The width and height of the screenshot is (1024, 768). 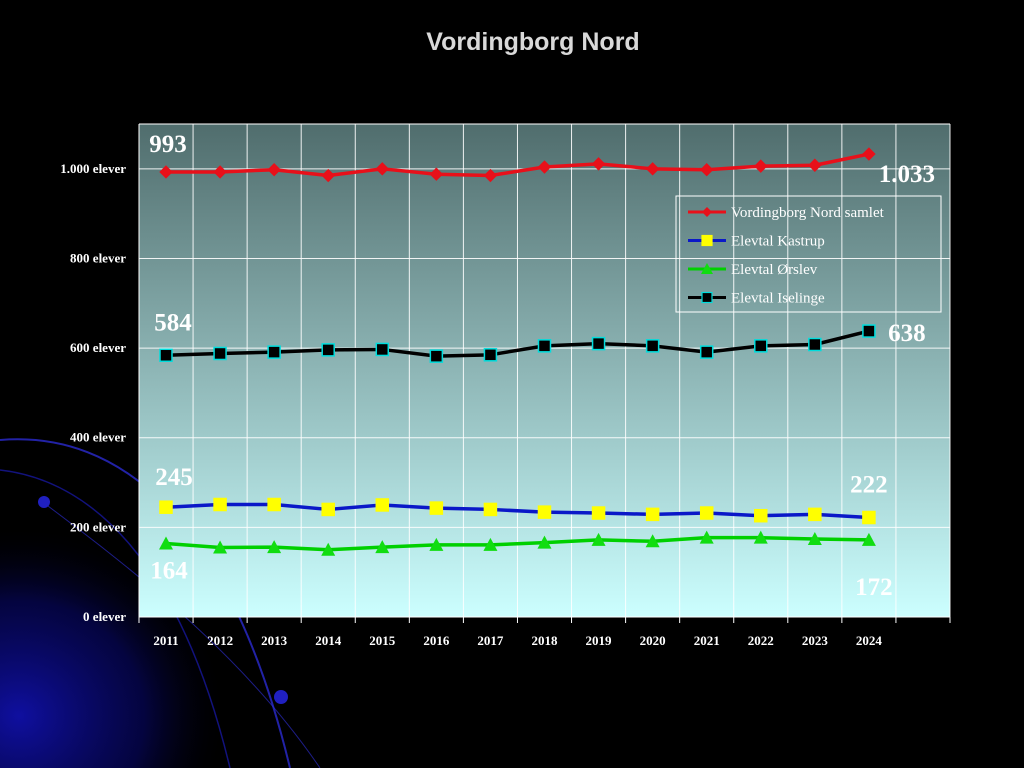 What do you see at coordinates (98, 437) in the screenshot?
I see `y-tick-label: 400 elever` at bounding box center [98, 437].